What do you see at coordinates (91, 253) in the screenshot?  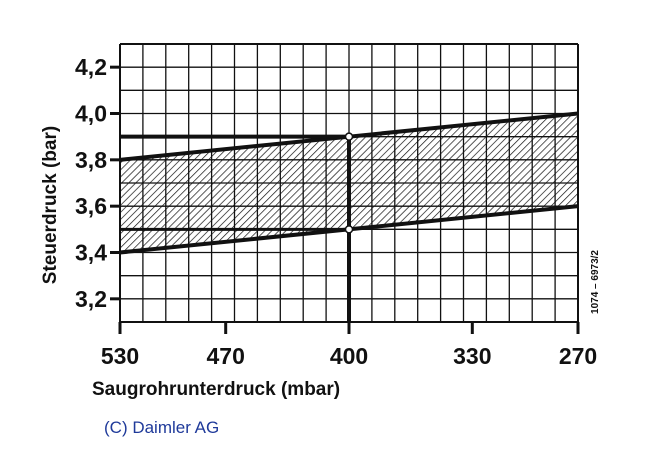 I see `y-tick-label: 3,4` at bounding box center [91, 253].